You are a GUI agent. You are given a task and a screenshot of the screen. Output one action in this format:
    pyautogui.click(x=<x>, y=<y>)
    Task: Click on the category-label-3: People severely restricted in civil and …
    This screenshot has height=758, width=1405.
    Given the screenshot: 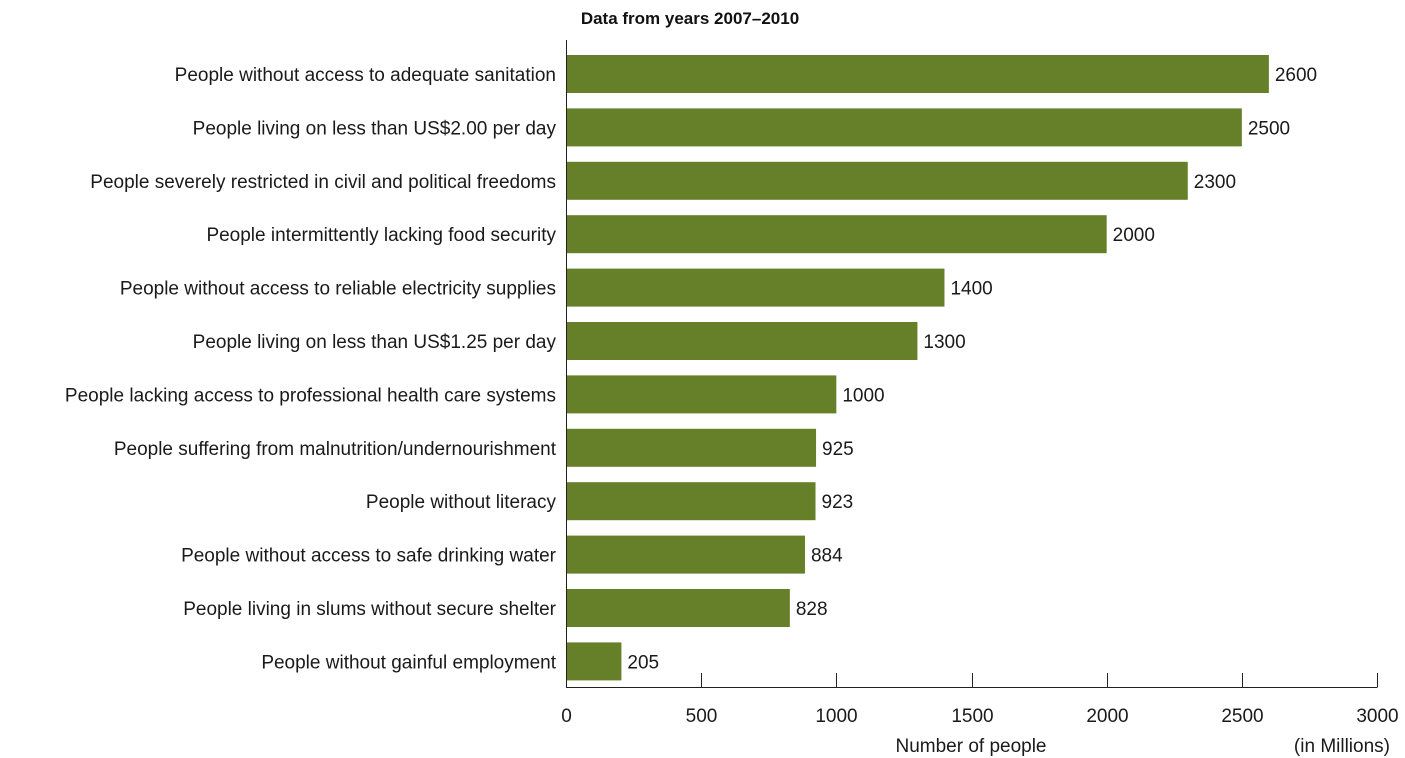 What is the action you would take?
    pyautogui.click(x=323, y=182)
    